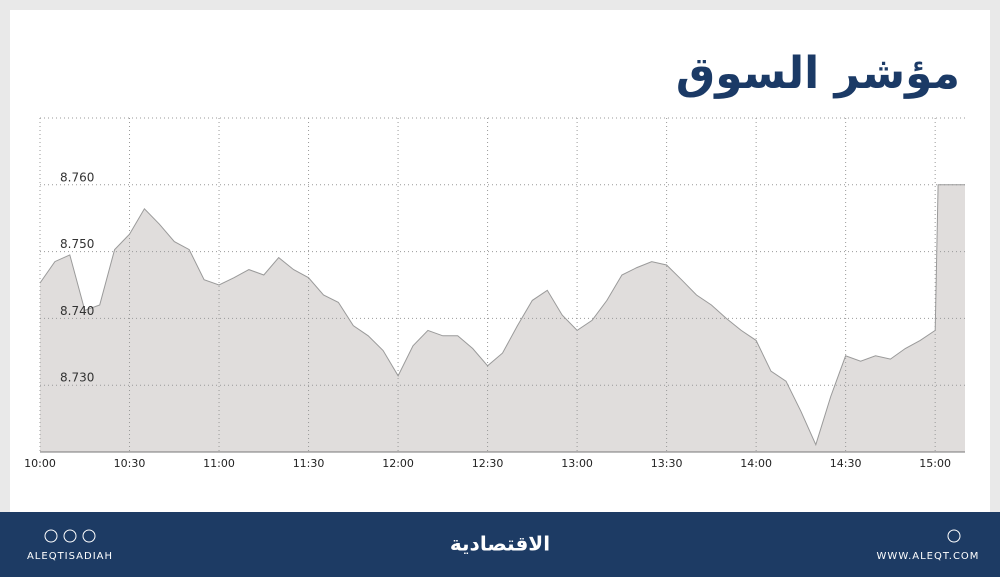 The width and height of the screenshot is (1000, 577). Describe the element at coordinates (756, 463) in the screenshot. I see `x-tick-label: 14:00` at that location.